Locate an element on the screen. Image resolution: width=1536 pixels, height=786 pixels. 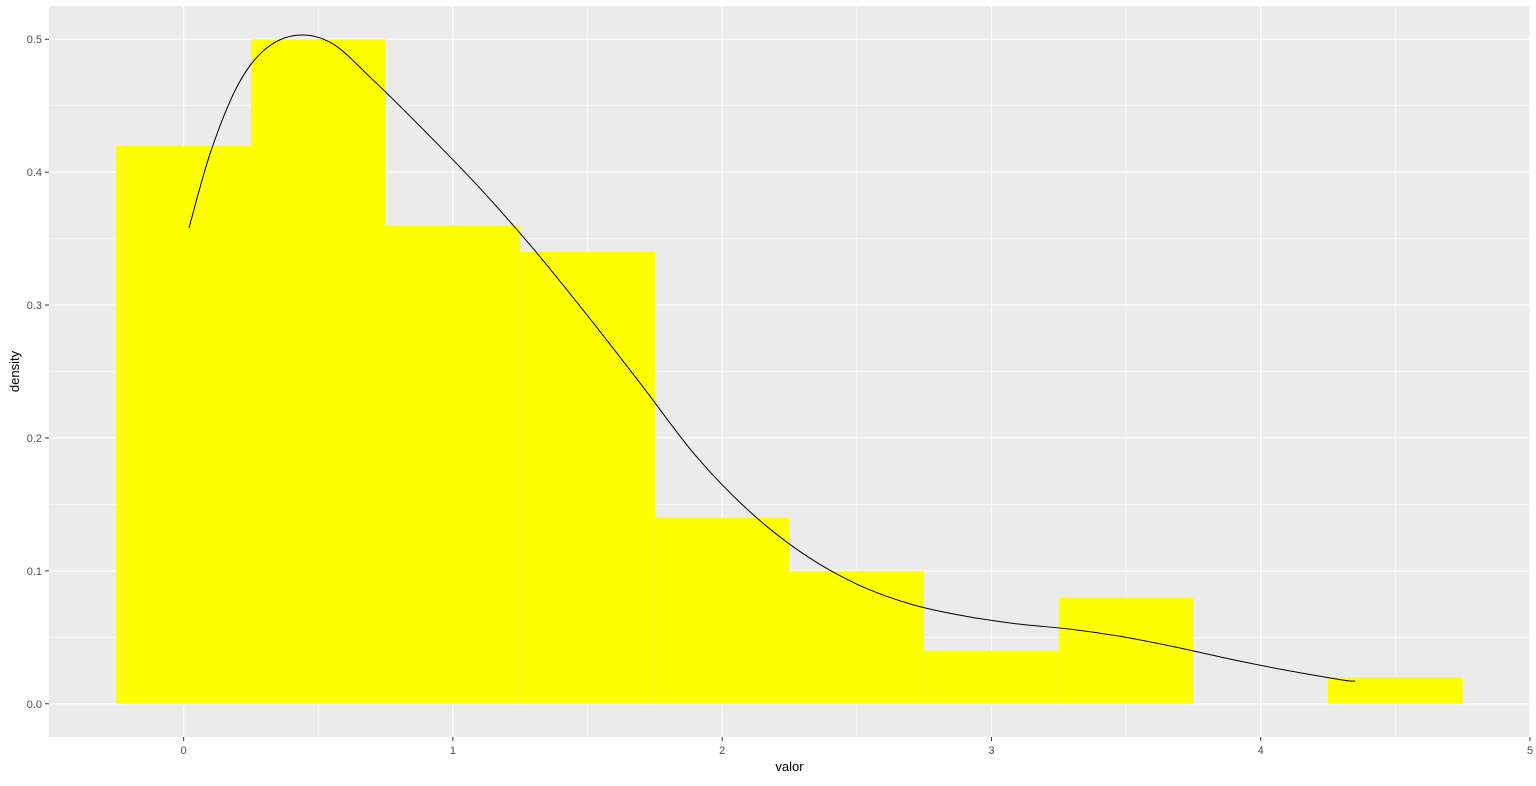
x-tick-label: 3 is located at coordinates (991, 751).